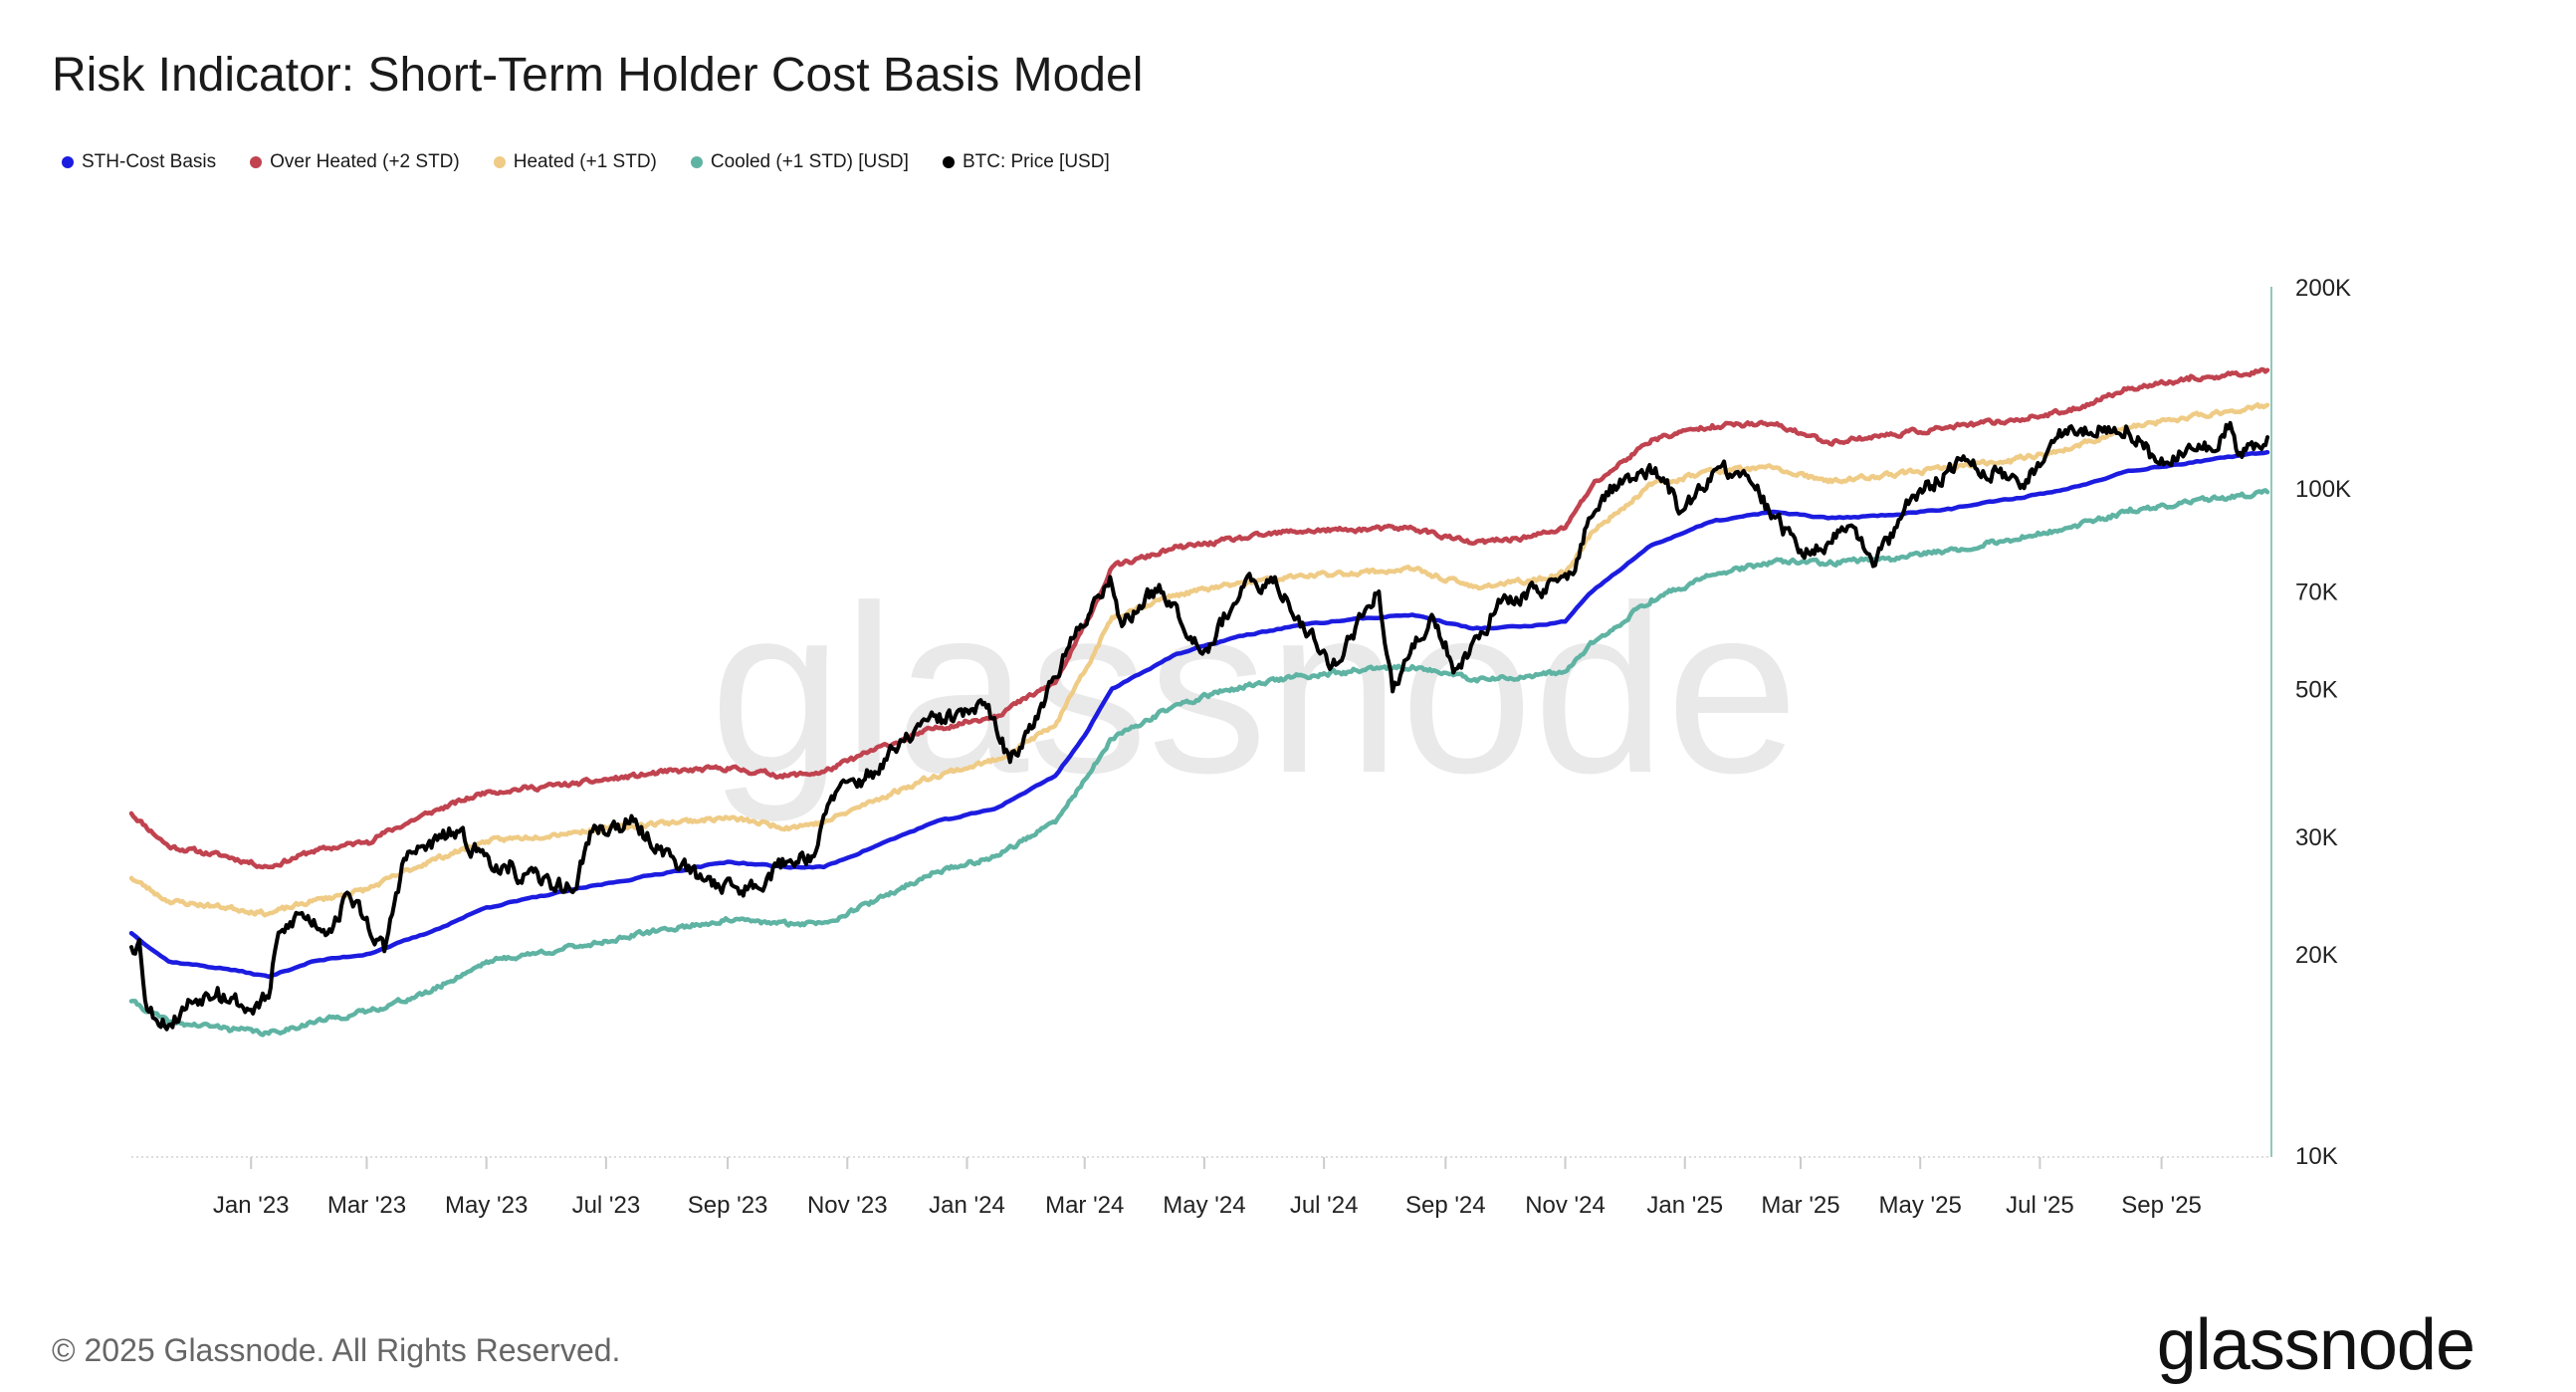  What do you see at coordinates (2316, 691) in the screenshot?
I see `y-tick-label: 50K` at bounding box center [2316, 691].